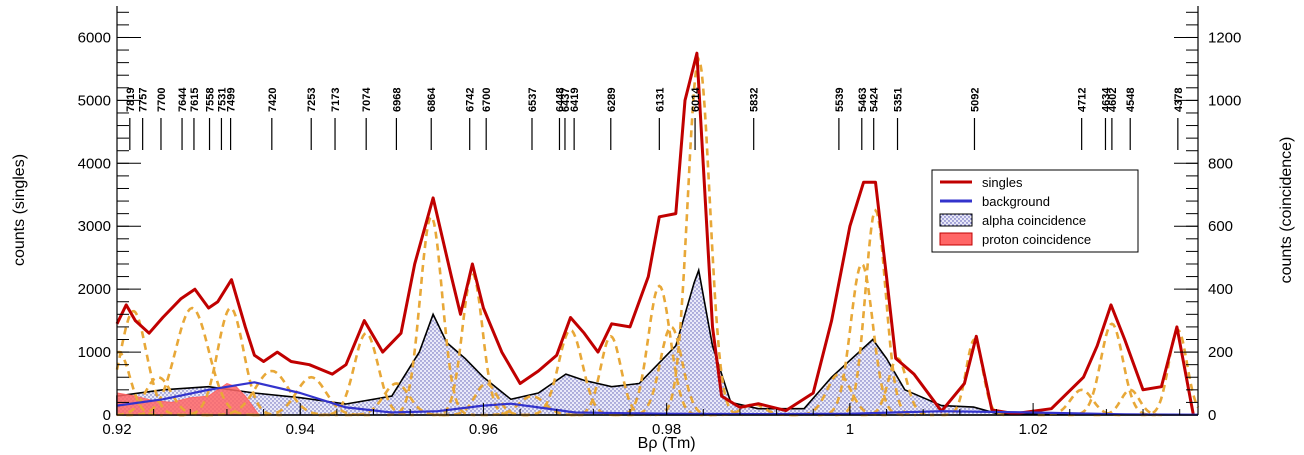 The width and height of the screenshot is (1304, 455). Describe the element at coordinates (660, 100) in the screenshot. I see `level-label-6131: 6131` at that location.